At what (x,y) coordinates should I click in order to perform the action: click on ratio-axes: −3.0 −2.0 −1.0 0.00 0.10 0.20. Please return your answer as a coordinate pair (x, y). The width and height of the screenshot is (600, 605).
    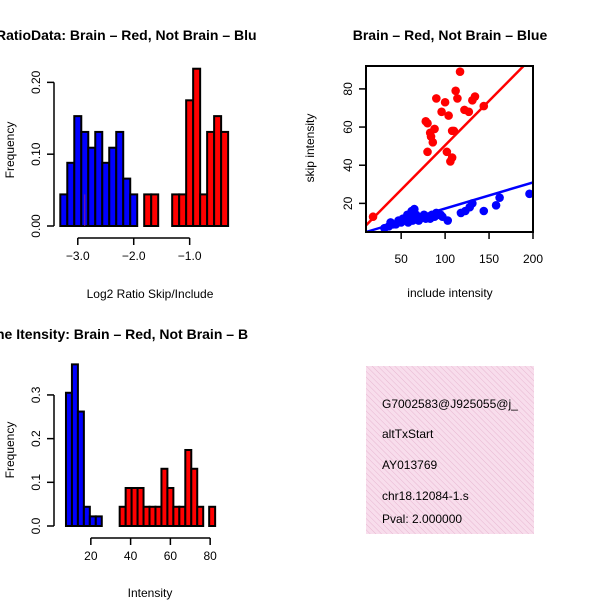
    Looking at the image, I should click on (115, 166).